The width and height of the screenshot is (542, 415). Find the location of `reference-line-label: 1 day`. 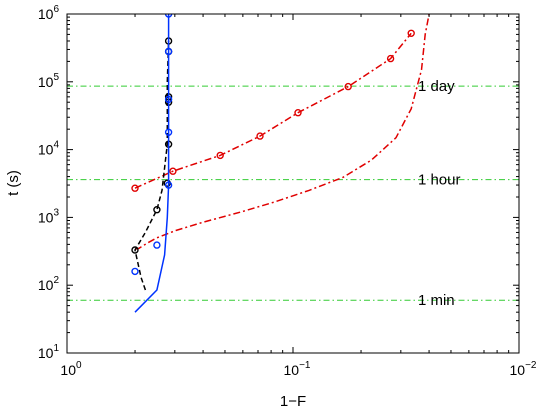

reference-line-label: 1 day is located at coordinates (436, 86).